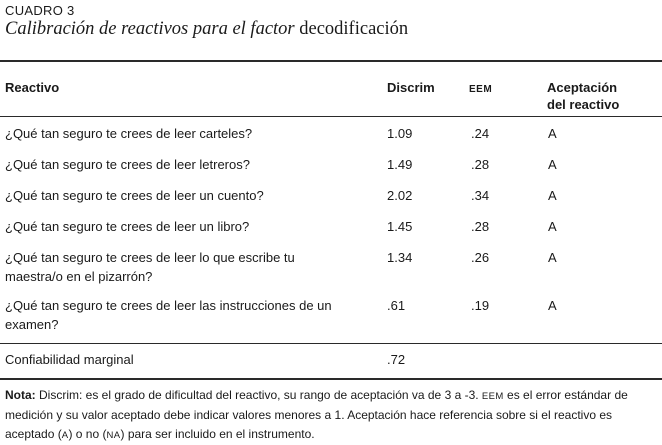 This screenshot has height=445, width=662. Describe the element at coordinates (331, 61) in the screenshot. I see `top-rule` at that location.